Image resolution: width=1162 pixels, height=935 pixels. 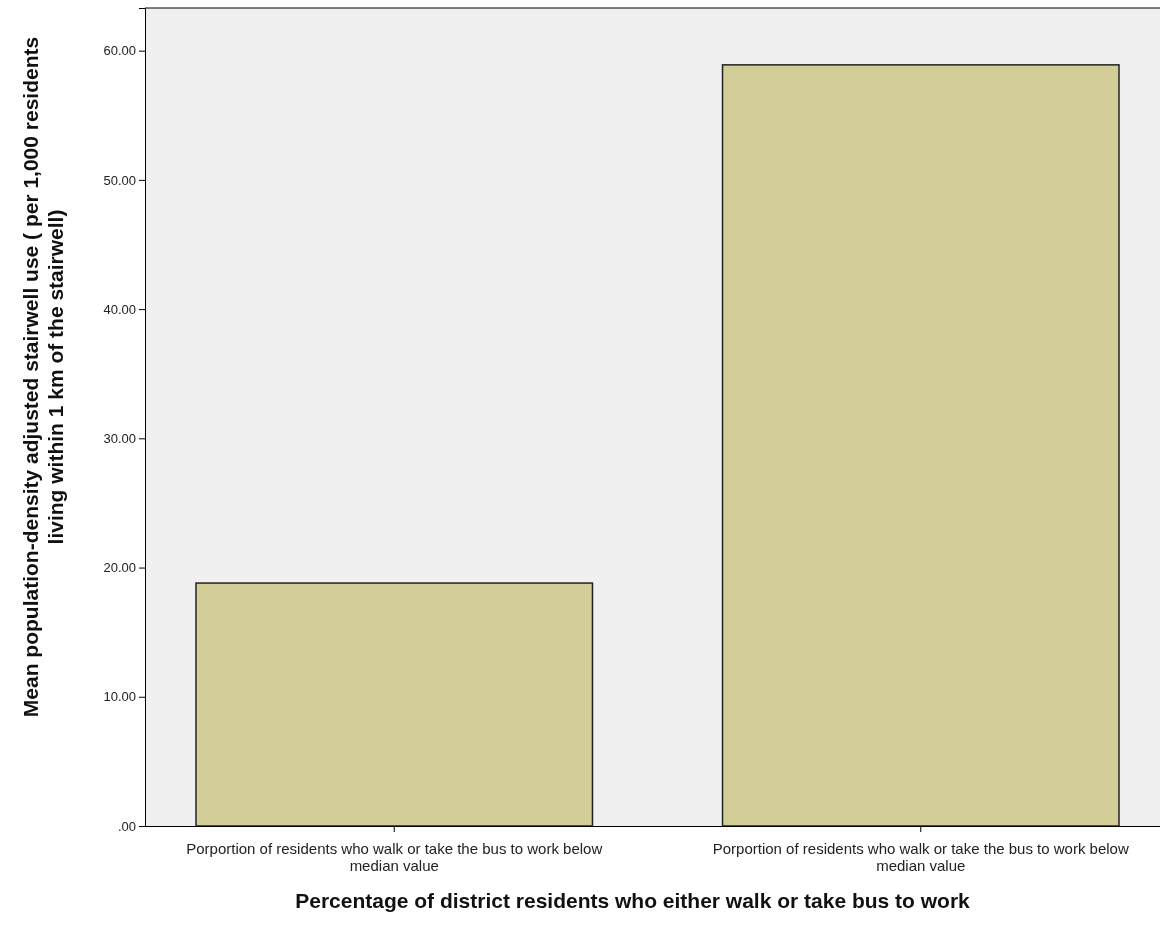 I want to click on y-tick-label: 40.00, so click(x=119, y=309).